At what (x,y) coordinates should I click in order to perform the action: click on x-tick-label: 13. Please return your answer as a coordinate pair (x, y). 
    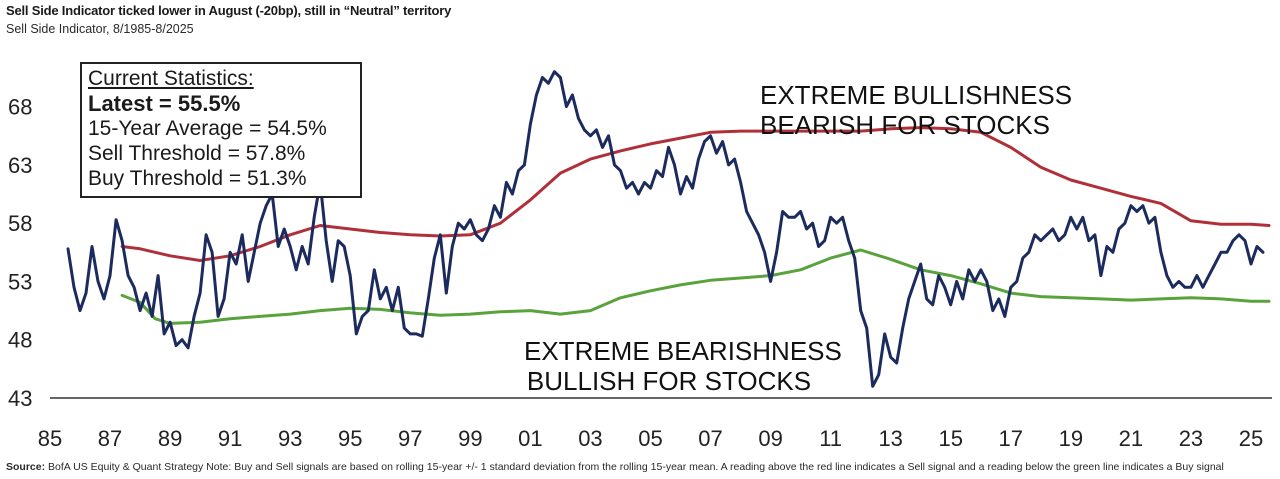
    Looking at the image, I should click on (890, 438).